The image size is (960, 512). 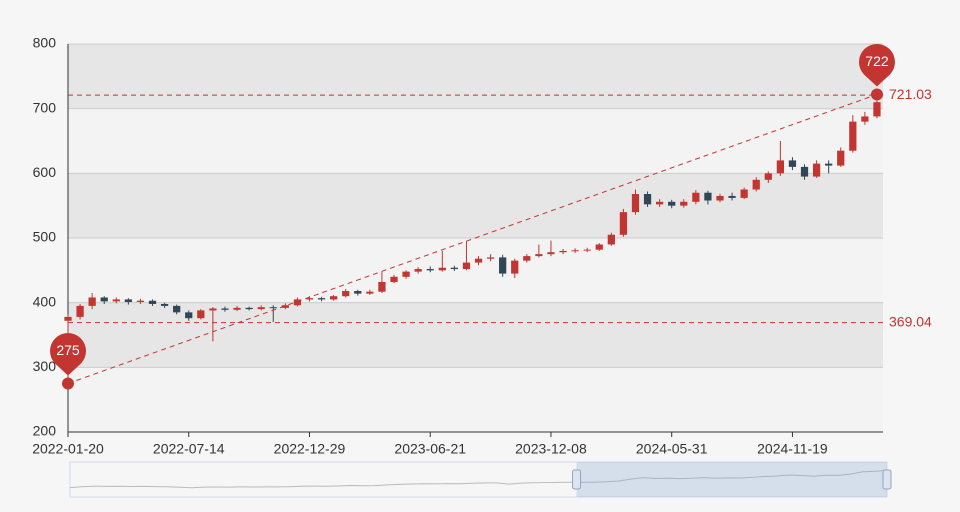 I want to click on x-tick-label: 2022-01-20, so click(x=68, y=449).